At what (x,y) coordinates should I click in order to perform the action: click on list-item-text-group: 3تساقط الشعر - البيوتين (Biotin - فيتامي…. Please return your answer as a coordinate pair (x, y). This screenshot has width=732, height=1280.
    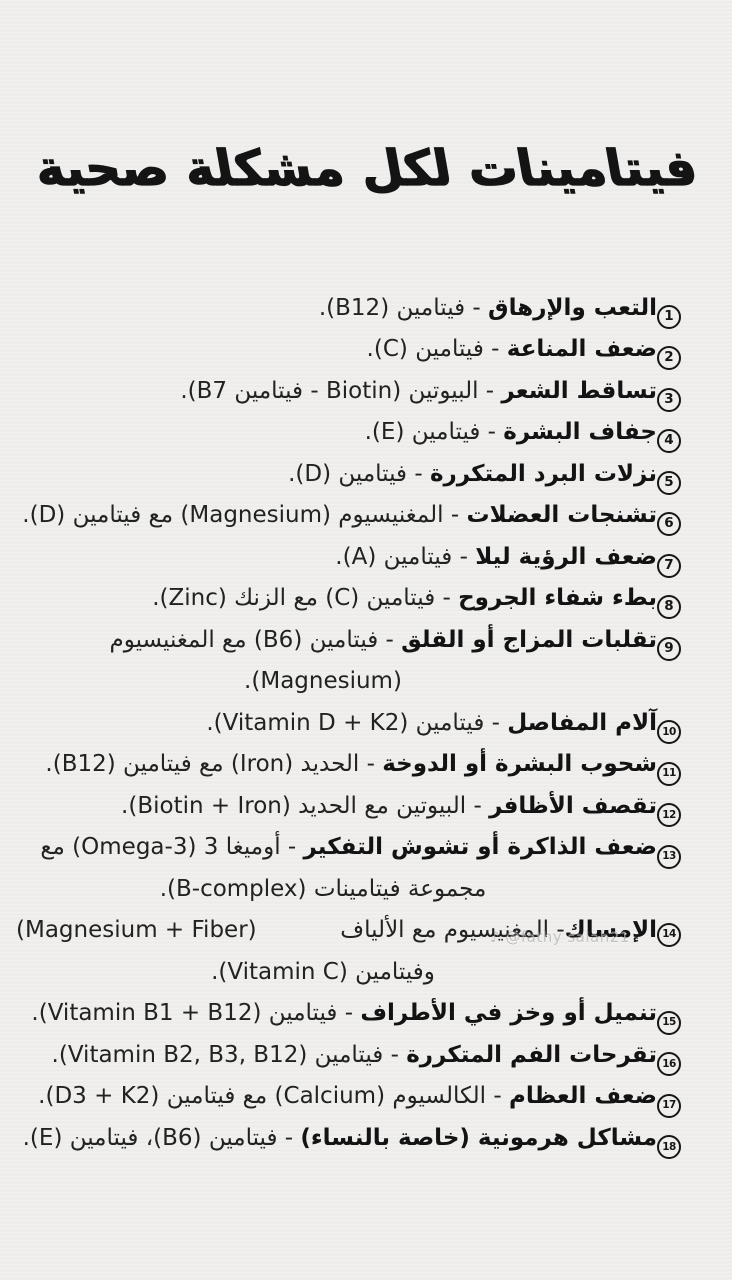
    Looking at the image, I should click on (435, 394).